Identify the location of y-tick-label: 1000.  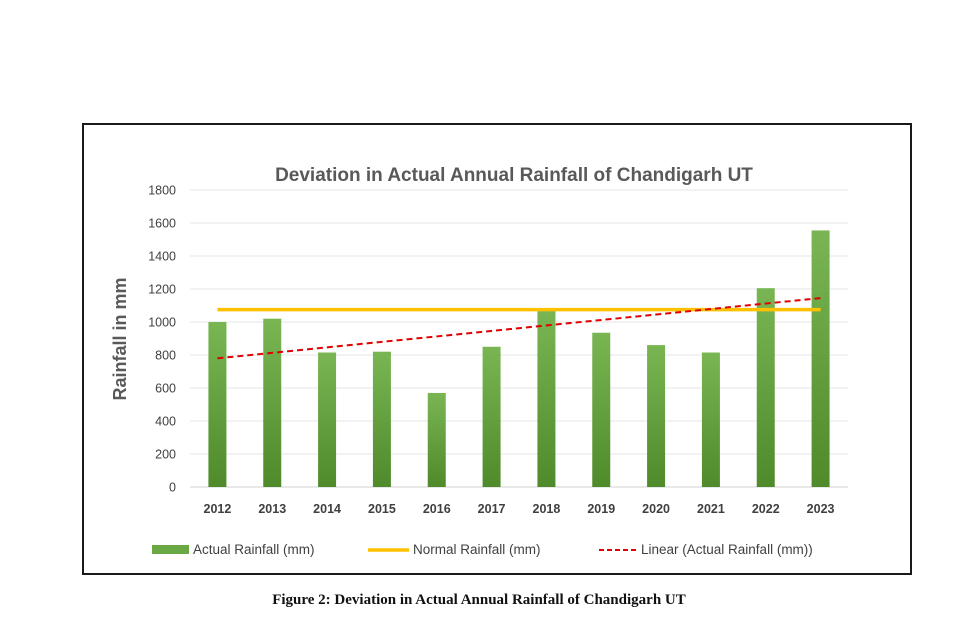
(162, 323).